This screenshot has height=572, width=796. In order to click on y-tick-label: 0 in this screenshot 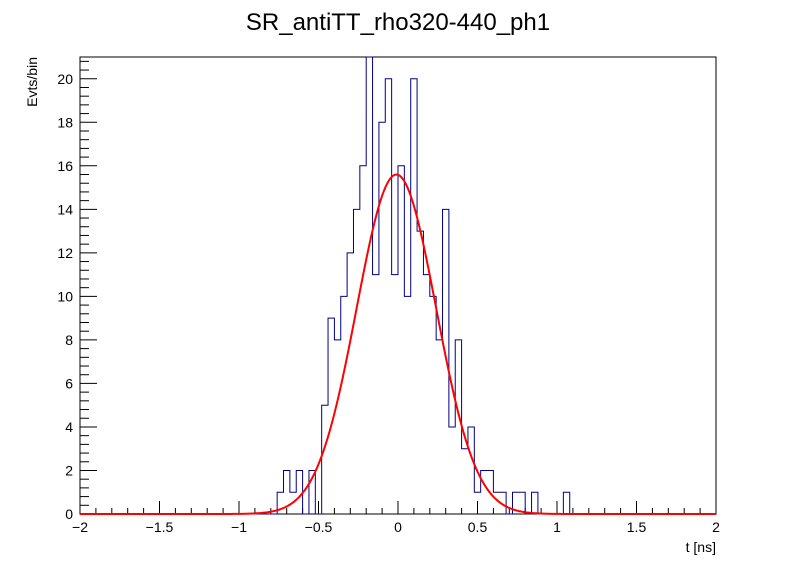, I will do `click(69, 514)`.